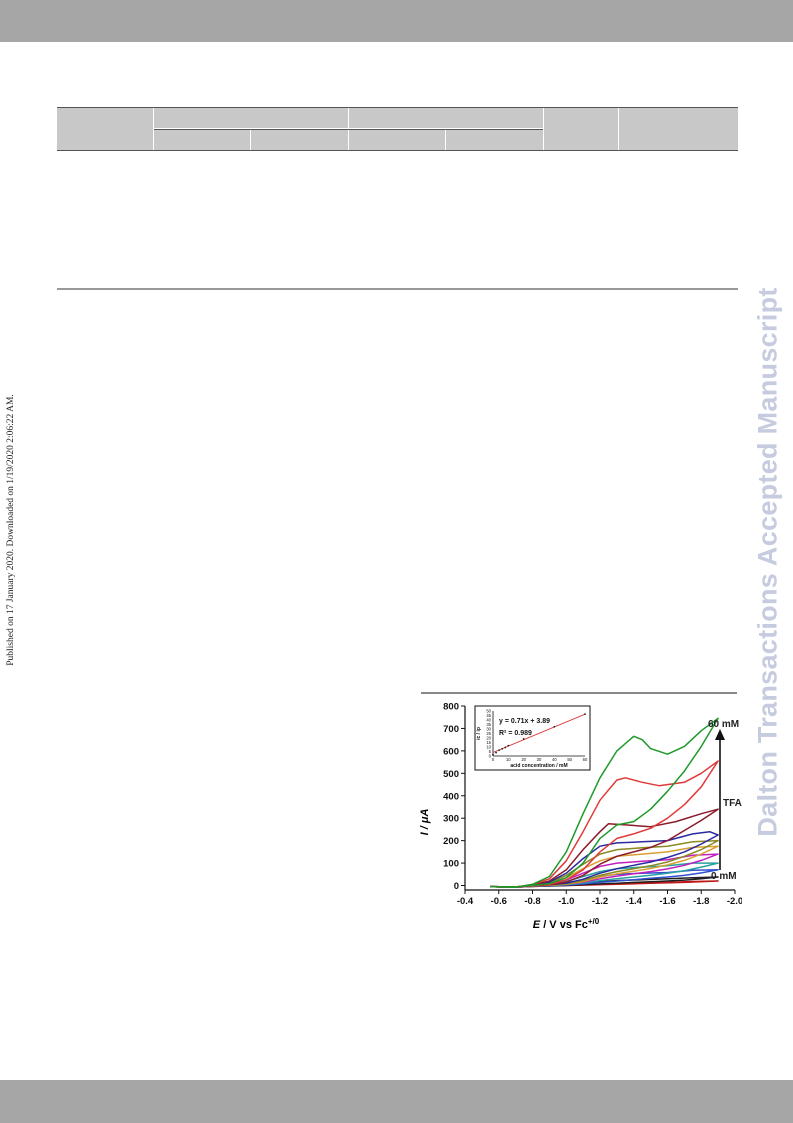 The height and width of the screenshot is (1123, 793). What do you see at coordinates (566, 901) in the screenshot?
I see `x-tick-label: -1.0` at bounding box center [566, 901].